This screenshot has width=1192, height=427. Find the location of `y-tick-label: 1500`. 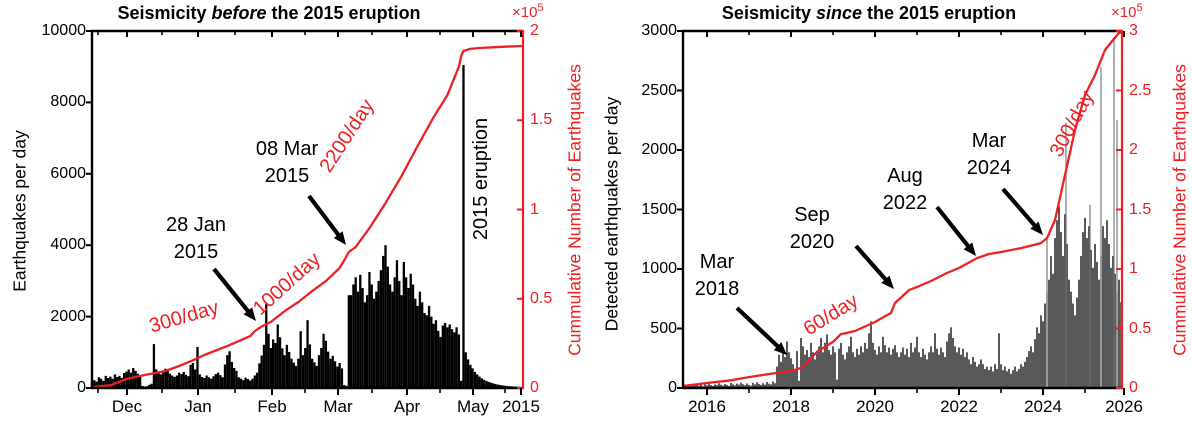

y-tick-label: 1500 is located at coordinates (659, 209).